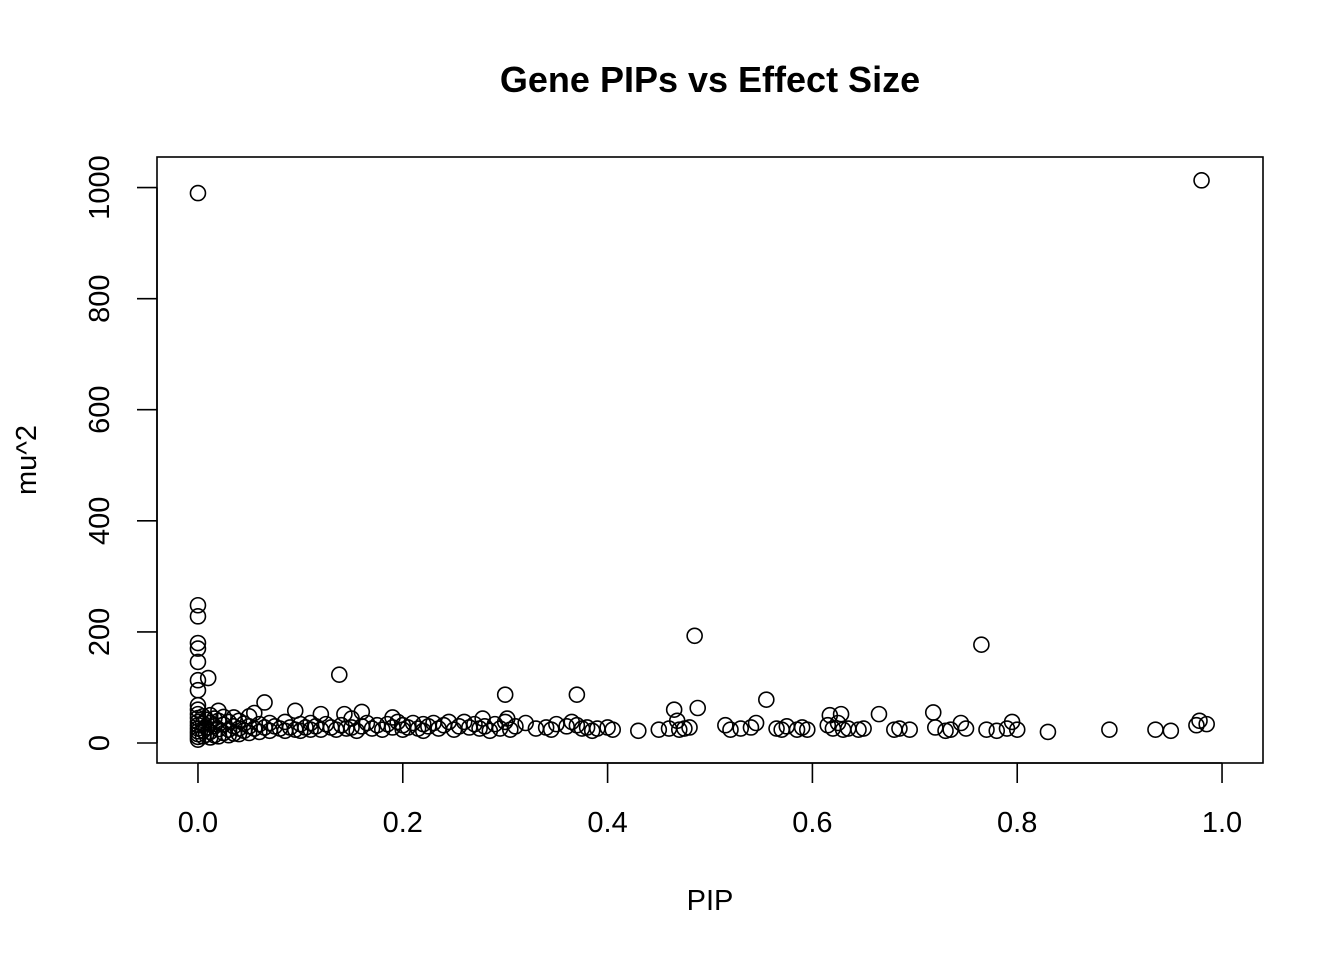 Image resolution: width=1344 pixels, height=960 pixels. What do you see at coordinates (121, 453) in the screenshot?
I see `y-axis: 0 200 400 600 800 1000` at bounding box center [121, 453].